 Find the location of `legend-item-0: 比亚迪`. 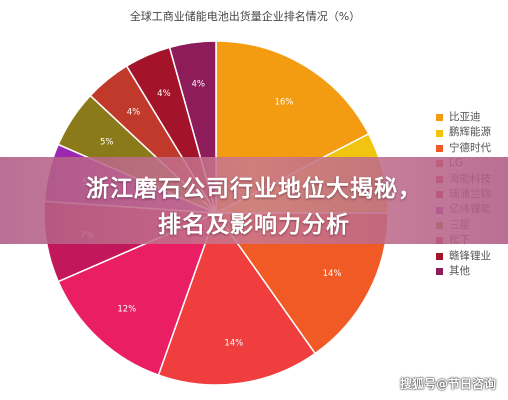

legend-item-0: 比亚迪 is located at coordinates (463, 117).